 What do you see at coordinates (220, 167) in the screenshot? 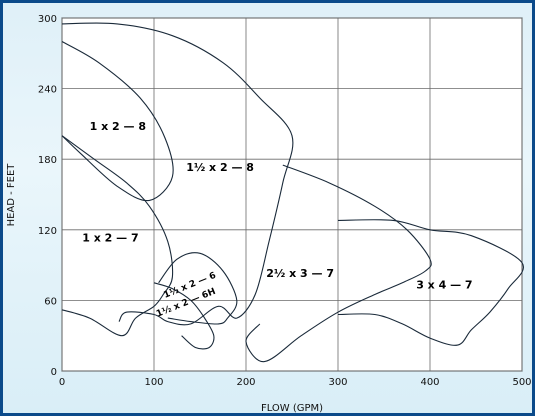
I see `region-label: 1½ x 2 — 8` at bounding box center [220, 167].